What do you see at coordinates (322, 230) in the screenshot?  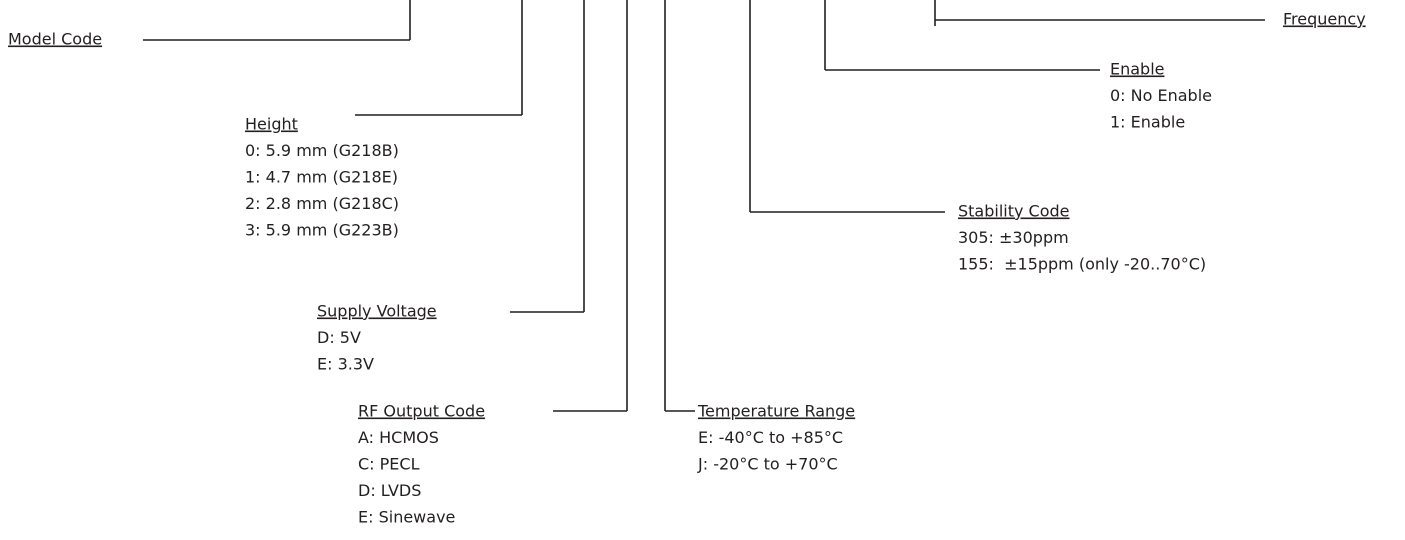 I see `field-option: 3: 5.9 mm (G223B)` at bounding box center [322, 230].